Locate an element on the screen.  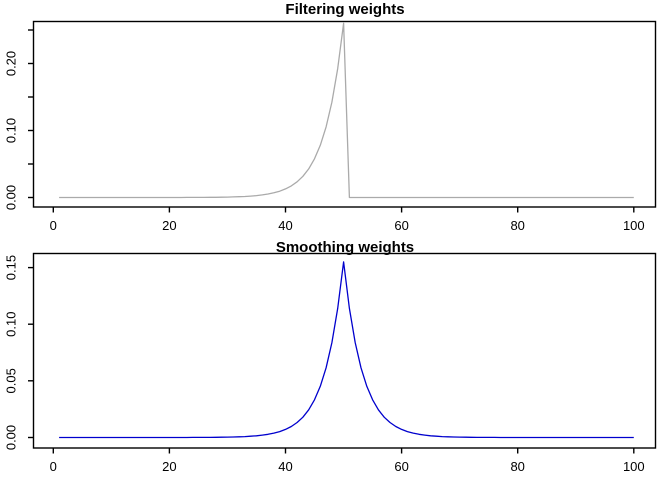
filtering-x-tick-label: 20 is located at coordinates (169, 225).